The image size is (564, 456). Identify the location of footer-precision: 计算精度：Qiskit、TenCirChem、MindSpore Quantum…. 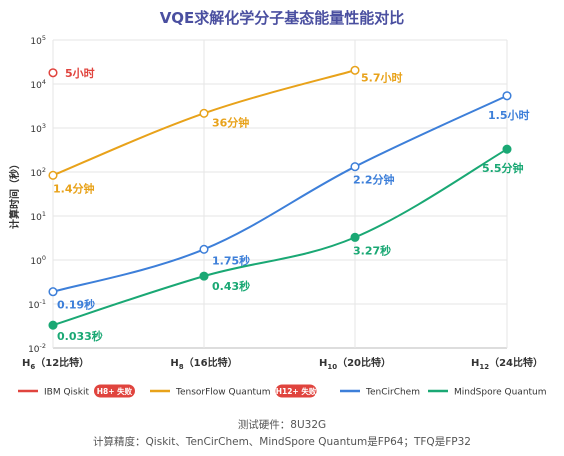
(282, 442).